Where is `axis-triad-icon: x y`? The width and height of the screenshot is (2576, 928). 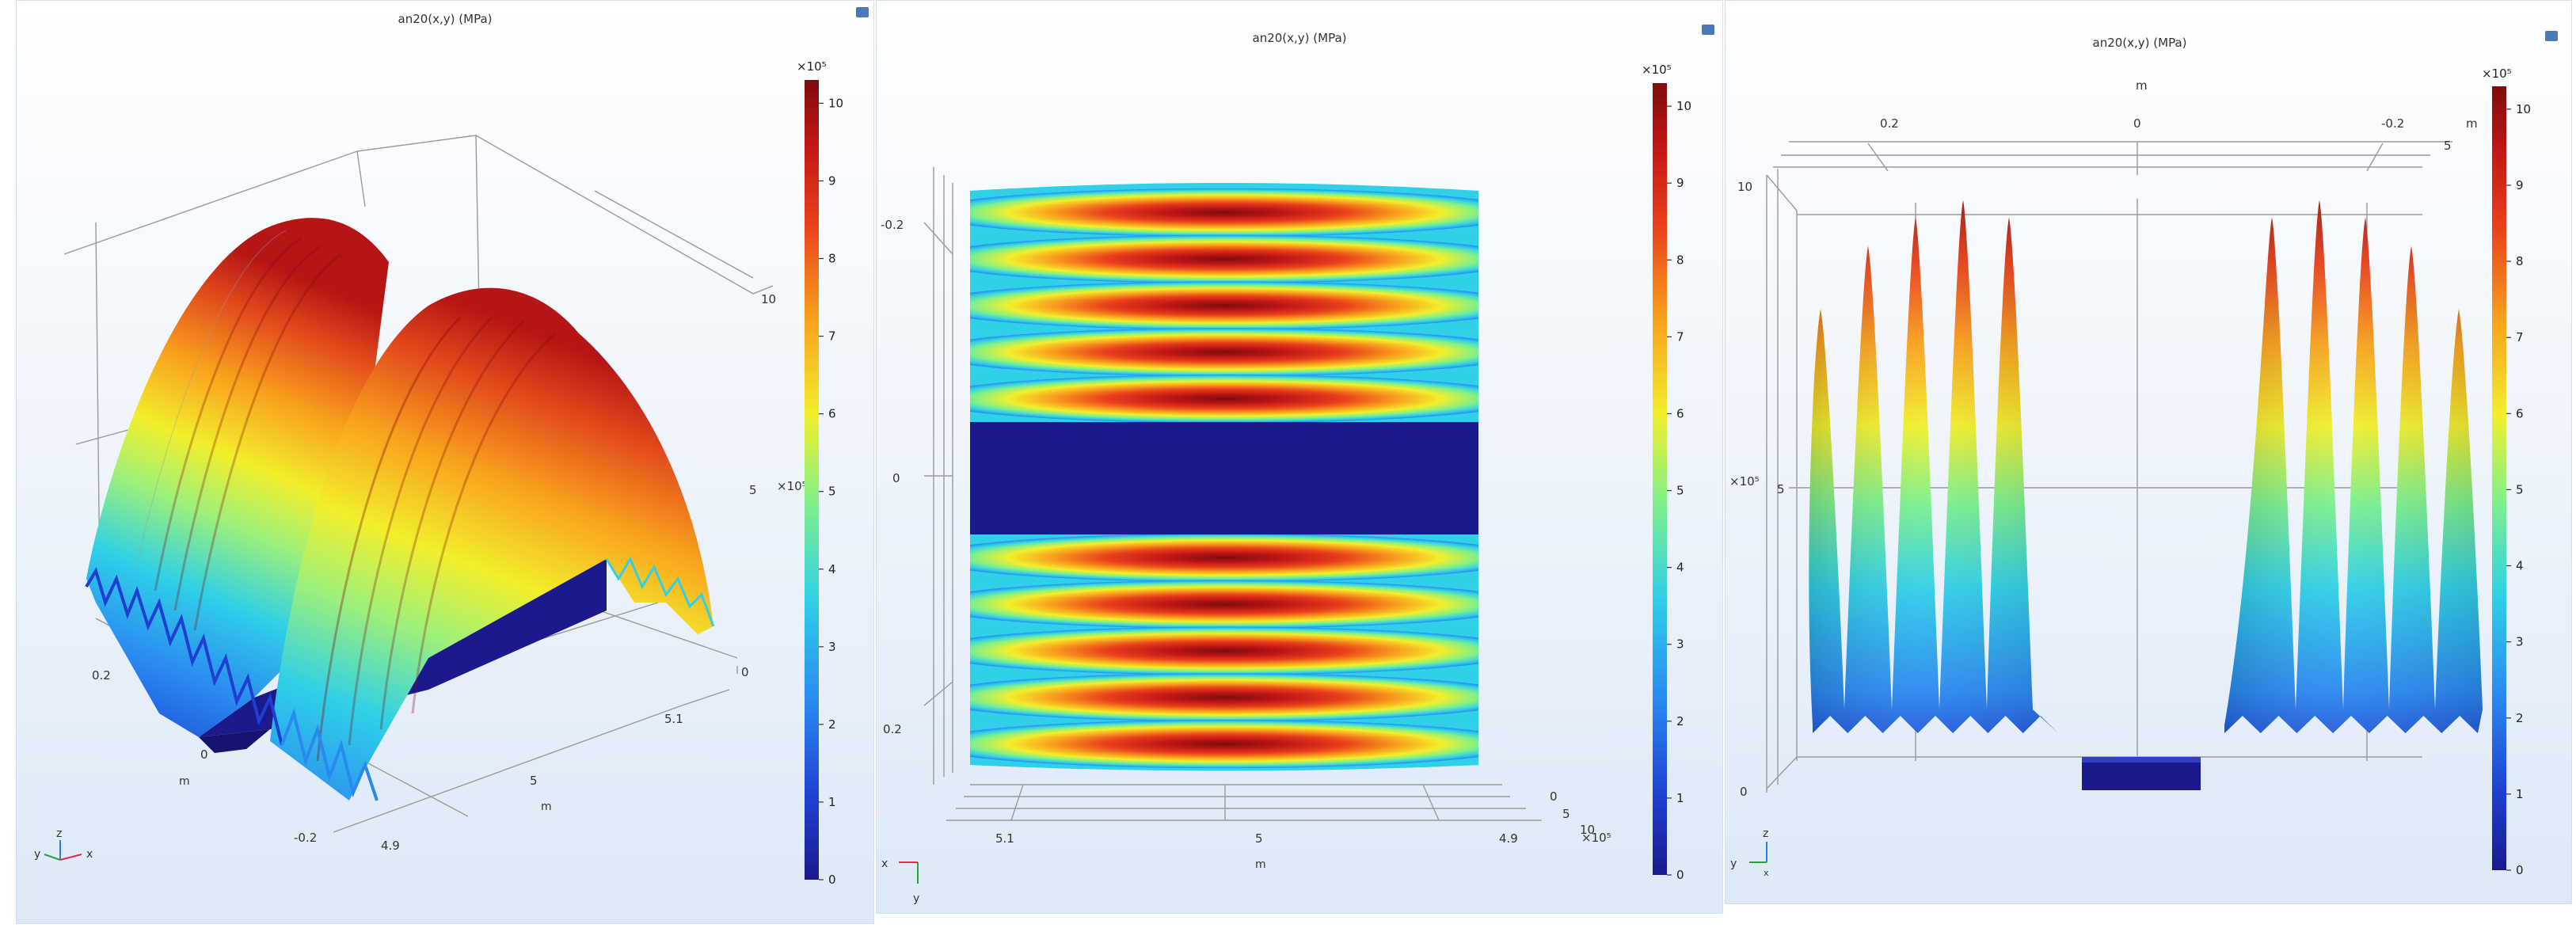 axis-triad-icon: x y is located at coordinates (900, 882).